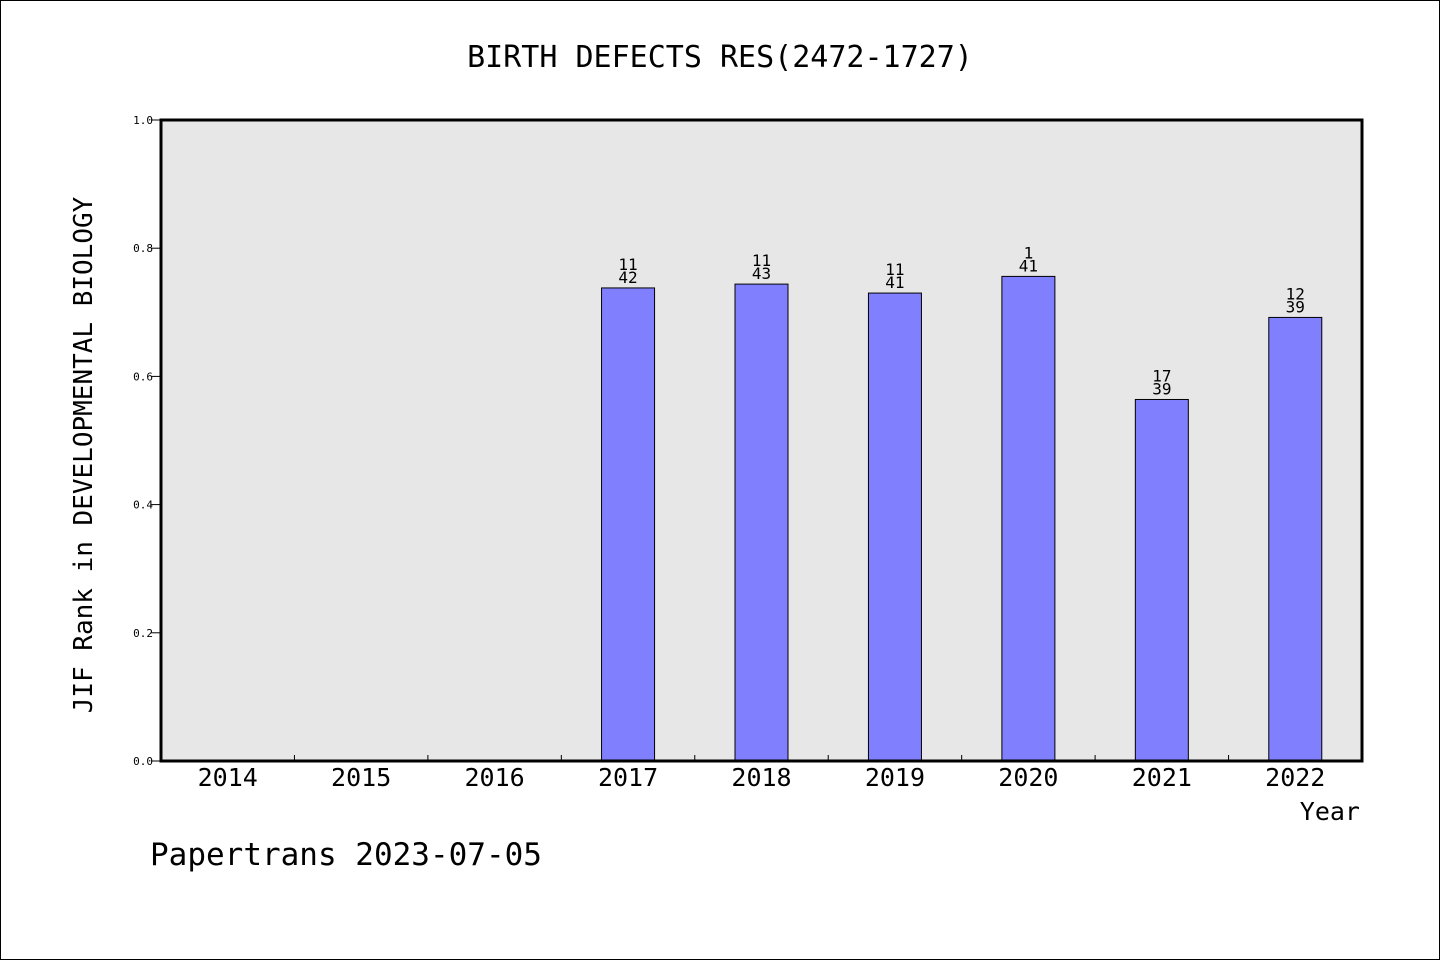 This screenshot has width=1440, height=960. Describe the element at coordinates (84, 454) in the screenshot. I see `y-axis-label: JIF Rank in DEVELOPMENTAL BIOLOGY` at that location.